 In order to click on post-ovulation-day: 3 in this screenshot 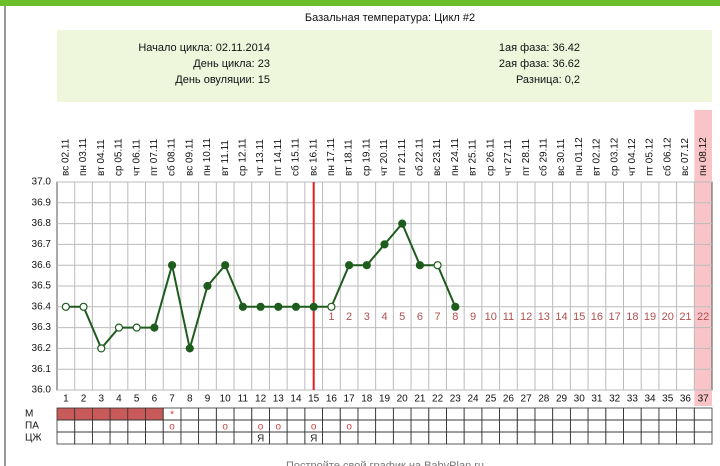, I will do `click(367, 317)`.